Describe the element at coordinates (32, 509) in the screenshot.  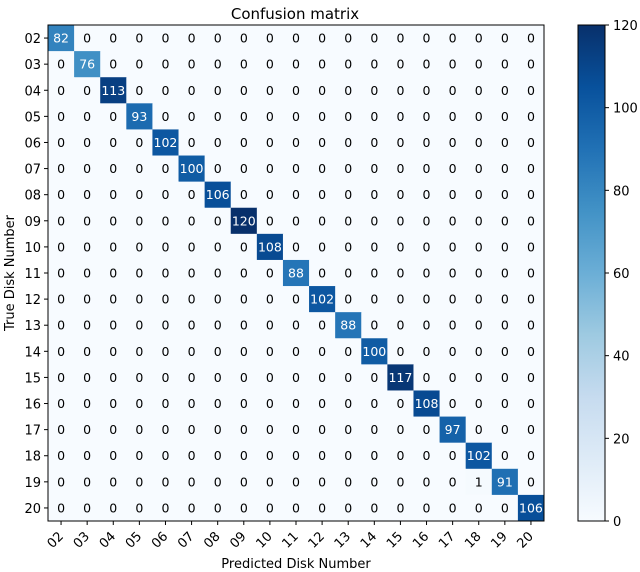
I see `y-tick-label: 20` at that location.